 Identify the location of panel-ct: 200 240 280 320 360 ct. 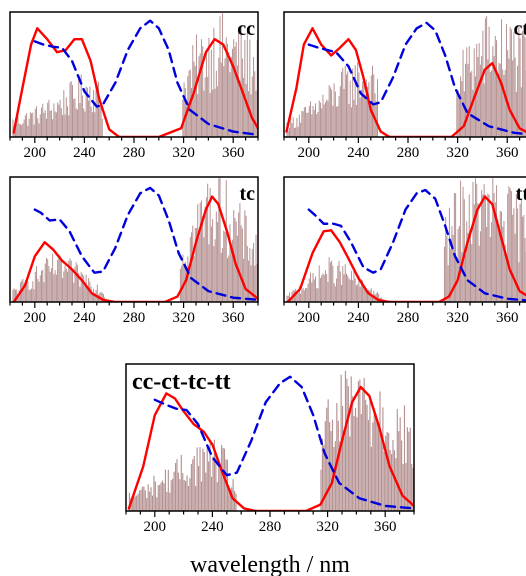
(404, 86).